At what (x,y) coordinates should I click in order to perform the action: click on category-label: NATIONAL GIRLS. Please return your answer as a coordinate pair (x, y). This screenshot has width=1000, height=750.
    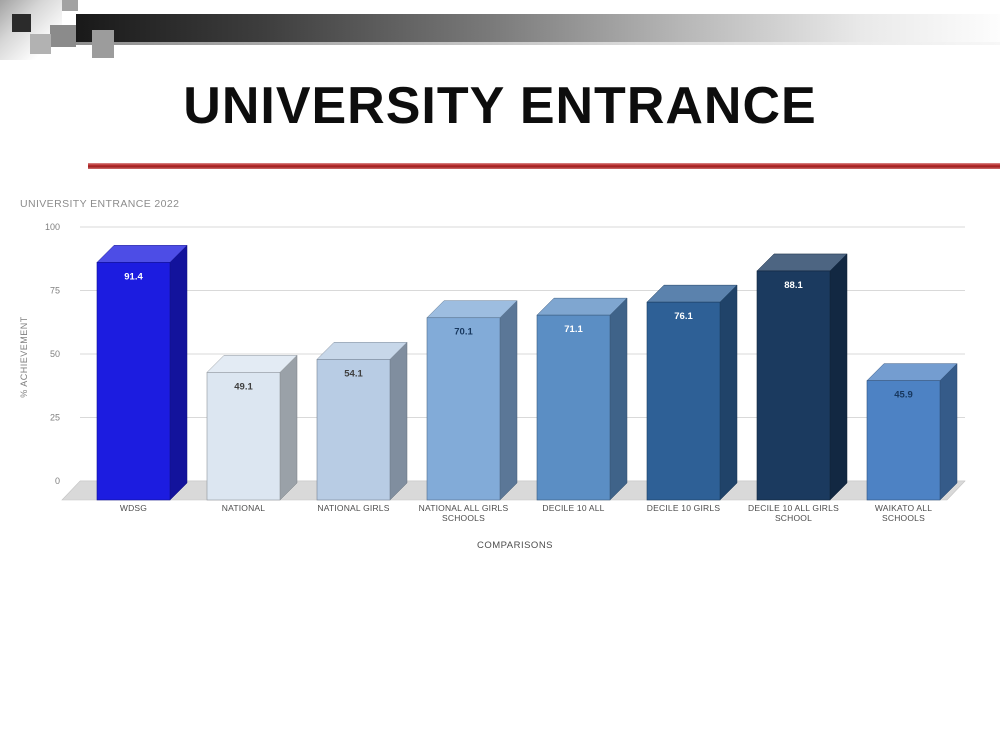
    Looking at the image, I should click on (353, 508).